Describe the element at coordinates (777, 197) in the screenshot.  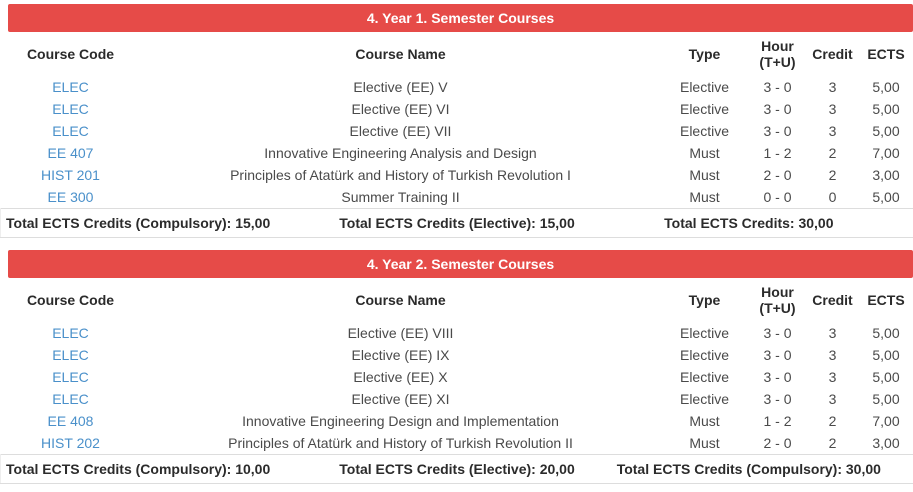
I see `course-hour: 0 - 0` at that location.